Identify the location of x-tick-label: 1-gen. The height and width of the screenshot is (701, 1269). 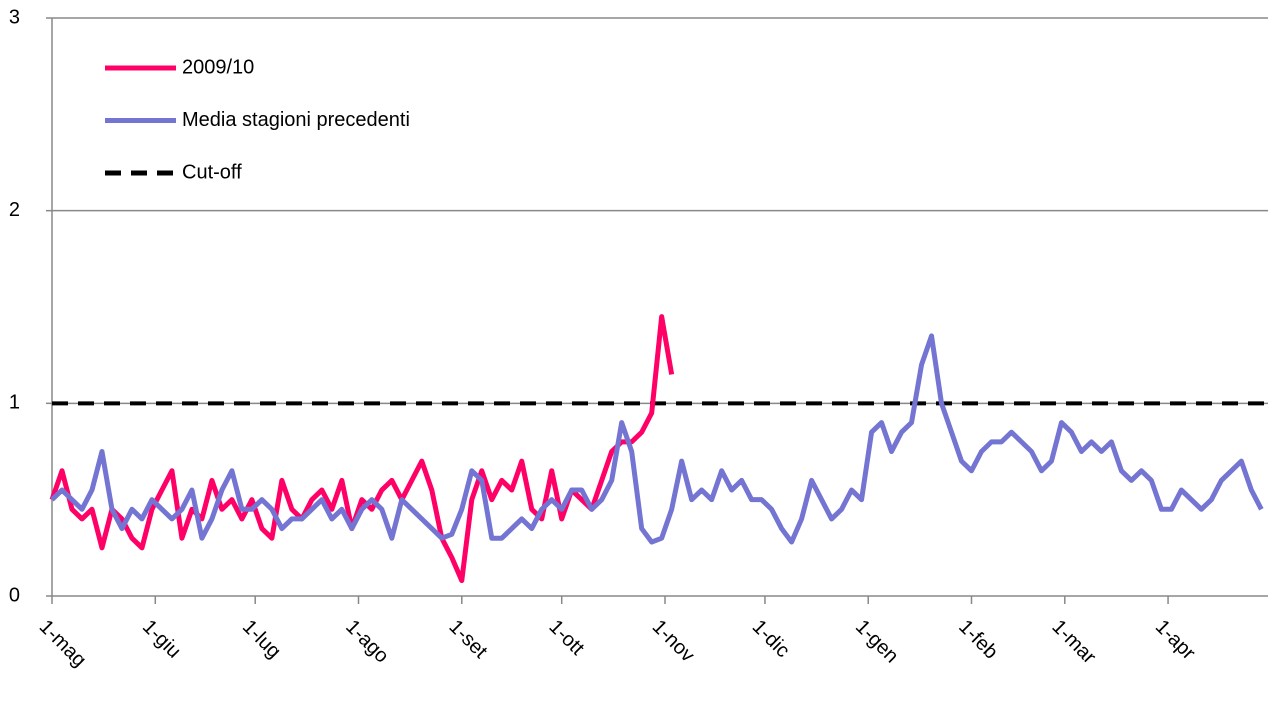
(877, 642).